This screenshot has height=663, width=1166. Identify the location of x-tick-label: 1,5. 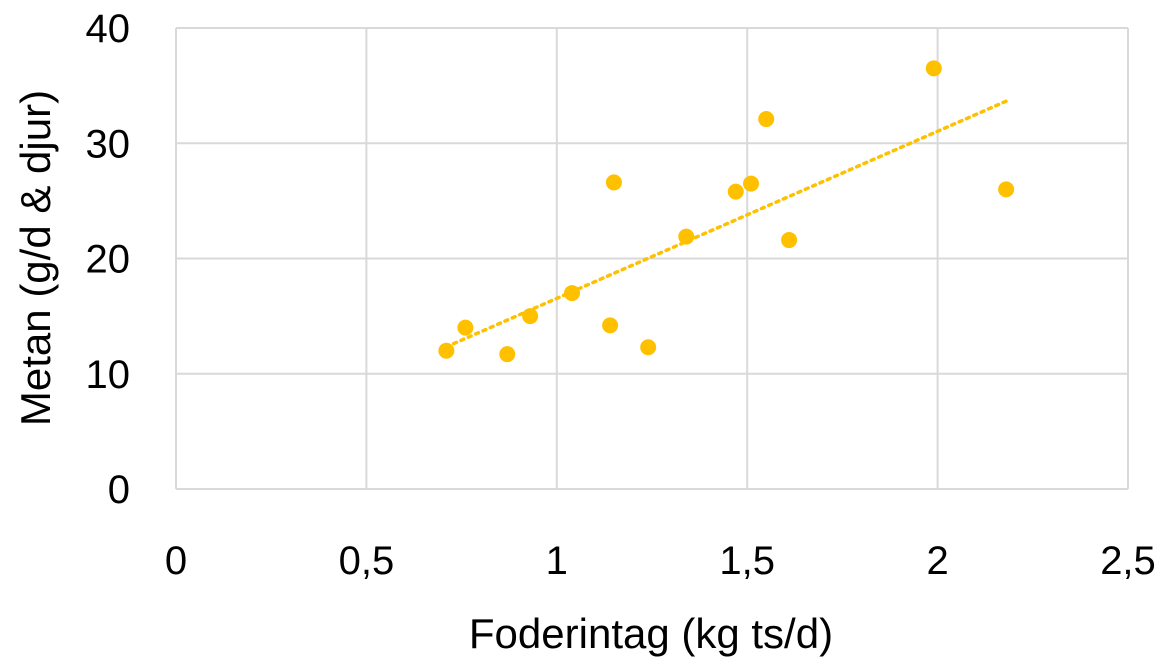
(747, 561).